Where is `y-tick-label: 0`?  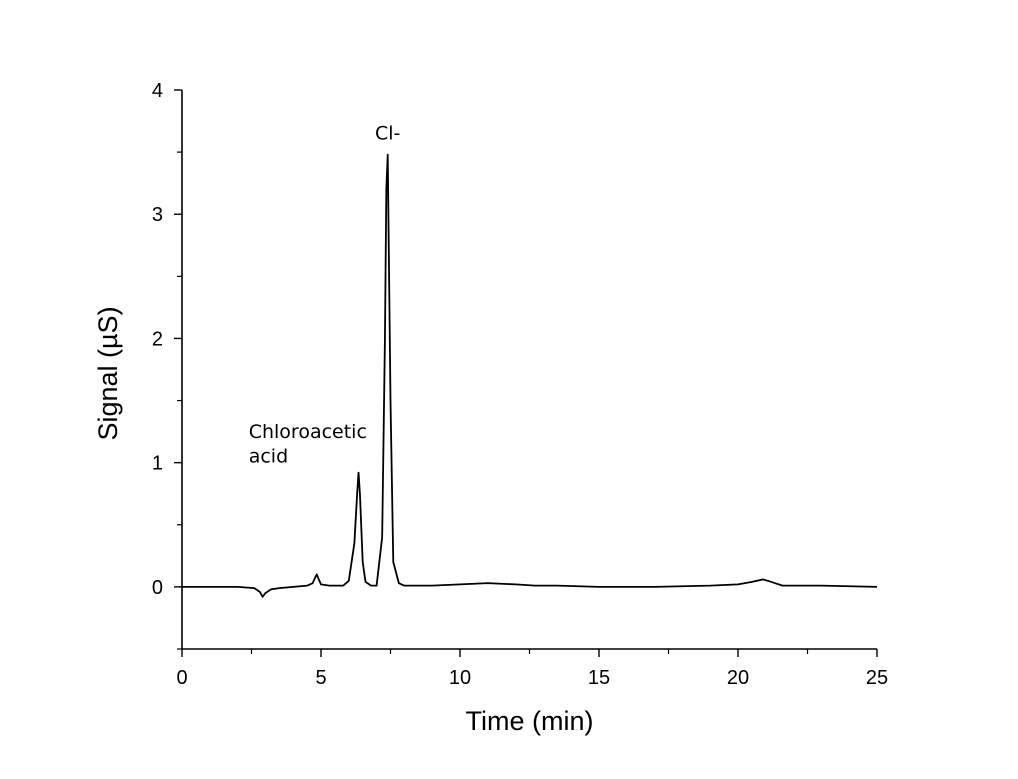 y-tick-label: 0 is located at coordinates (157, 588).